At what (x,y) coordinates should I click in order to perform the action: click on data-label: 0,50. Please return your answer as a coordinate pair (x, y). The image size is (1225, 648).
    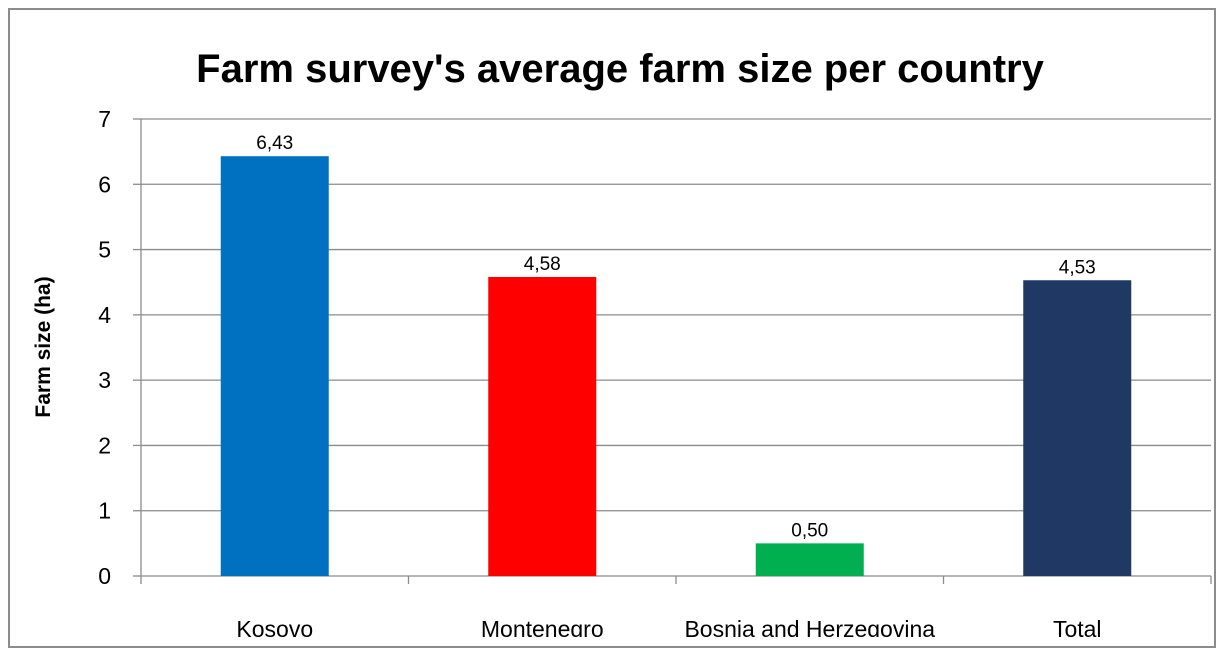
    Looking at the image, I should click on (809, 530).